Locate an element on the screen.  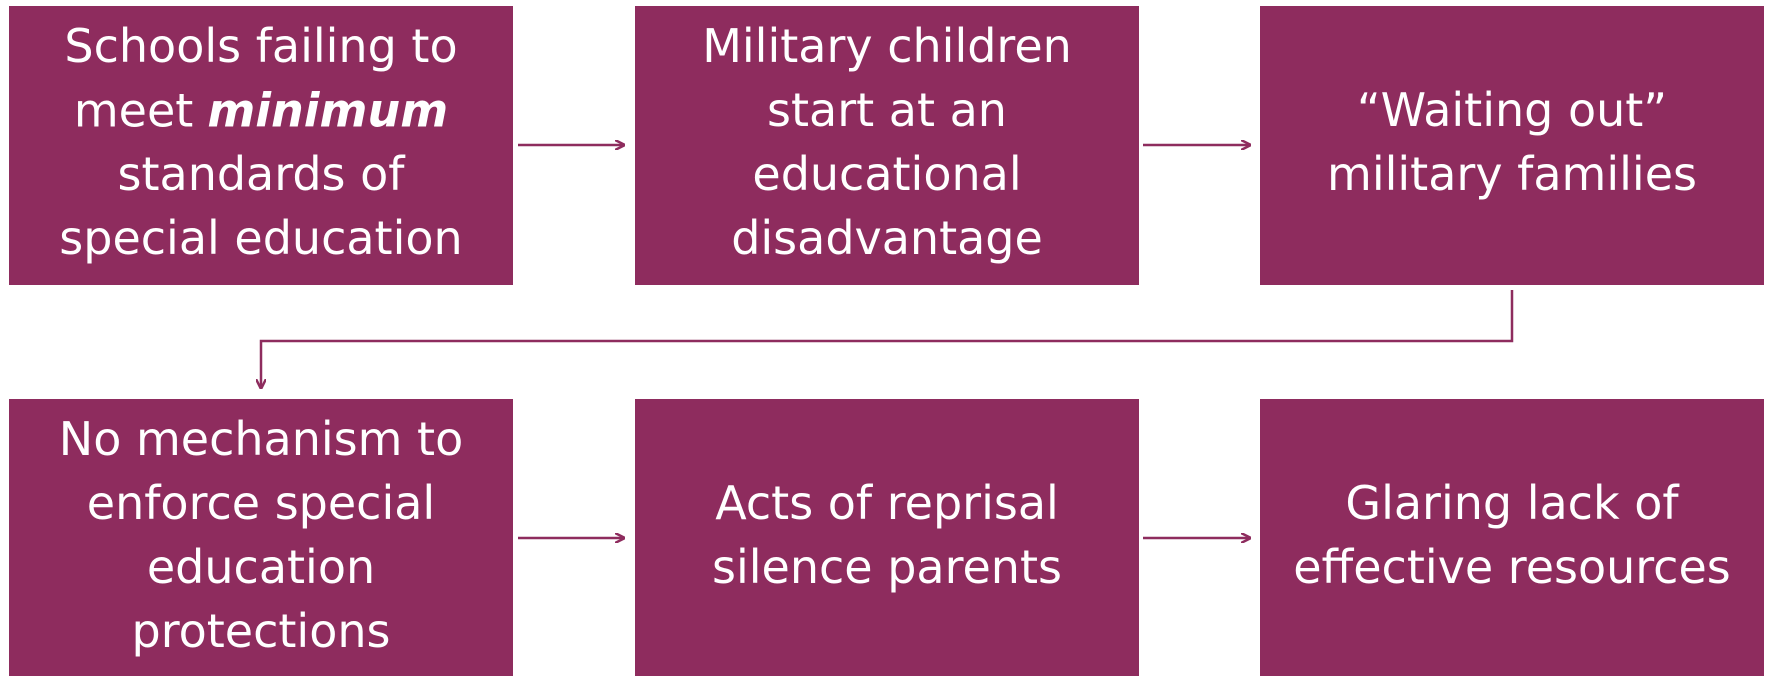
box-text: education is located at coordinates (261, 567).